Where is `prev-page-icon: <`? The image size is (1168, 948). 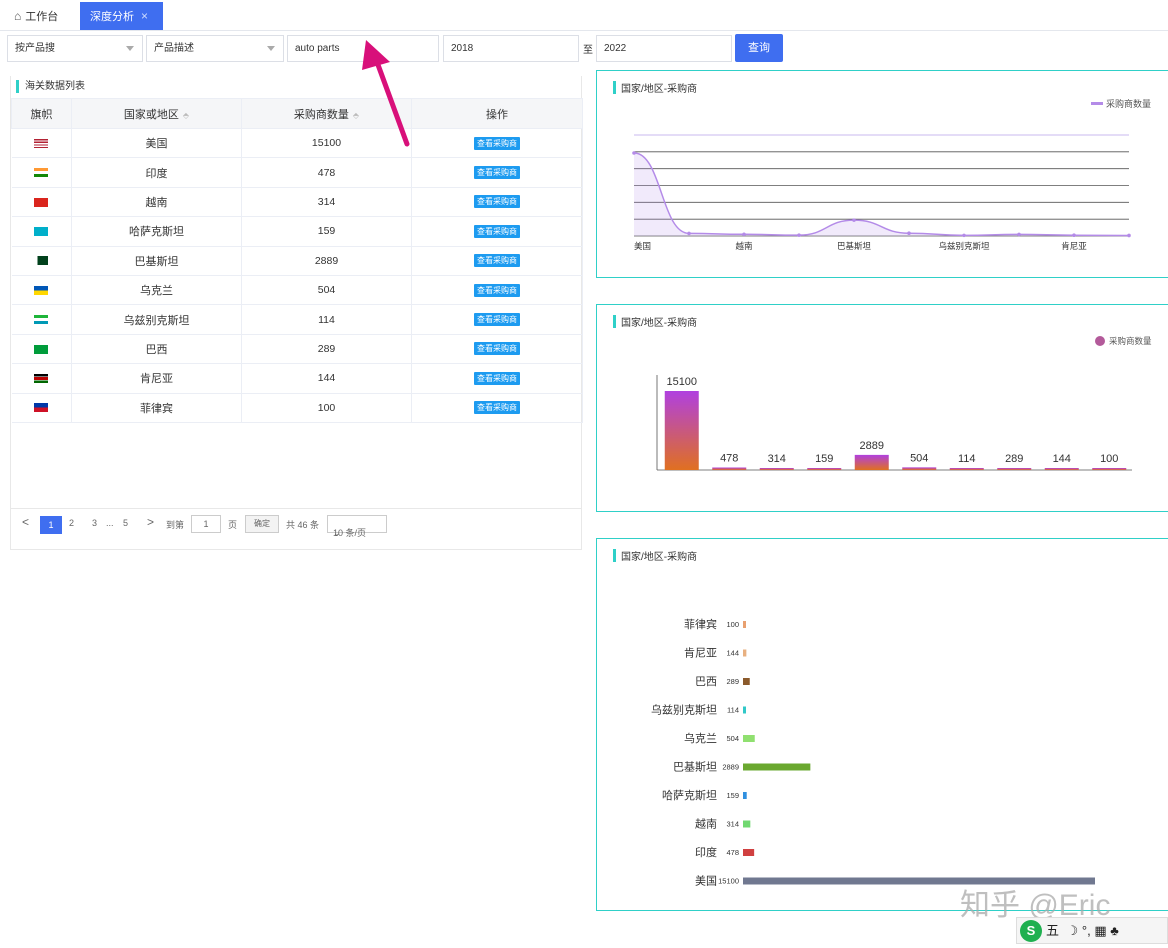 prev-page-icon: < is located at coordinates (26, 522).